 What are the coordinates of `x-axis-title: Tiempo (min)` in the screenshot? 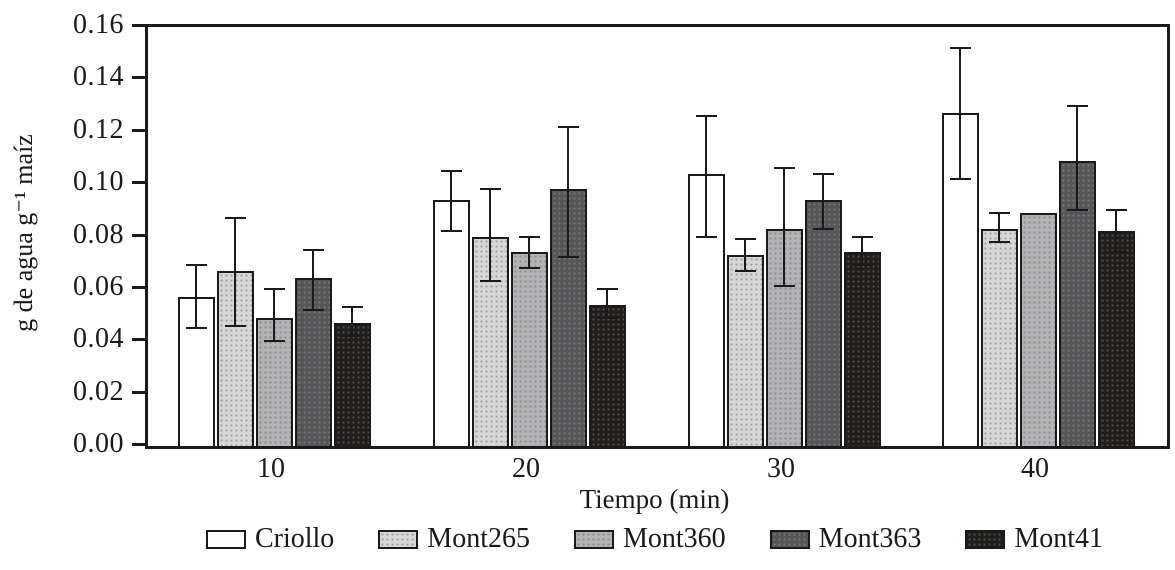 It's located at (654, 499).